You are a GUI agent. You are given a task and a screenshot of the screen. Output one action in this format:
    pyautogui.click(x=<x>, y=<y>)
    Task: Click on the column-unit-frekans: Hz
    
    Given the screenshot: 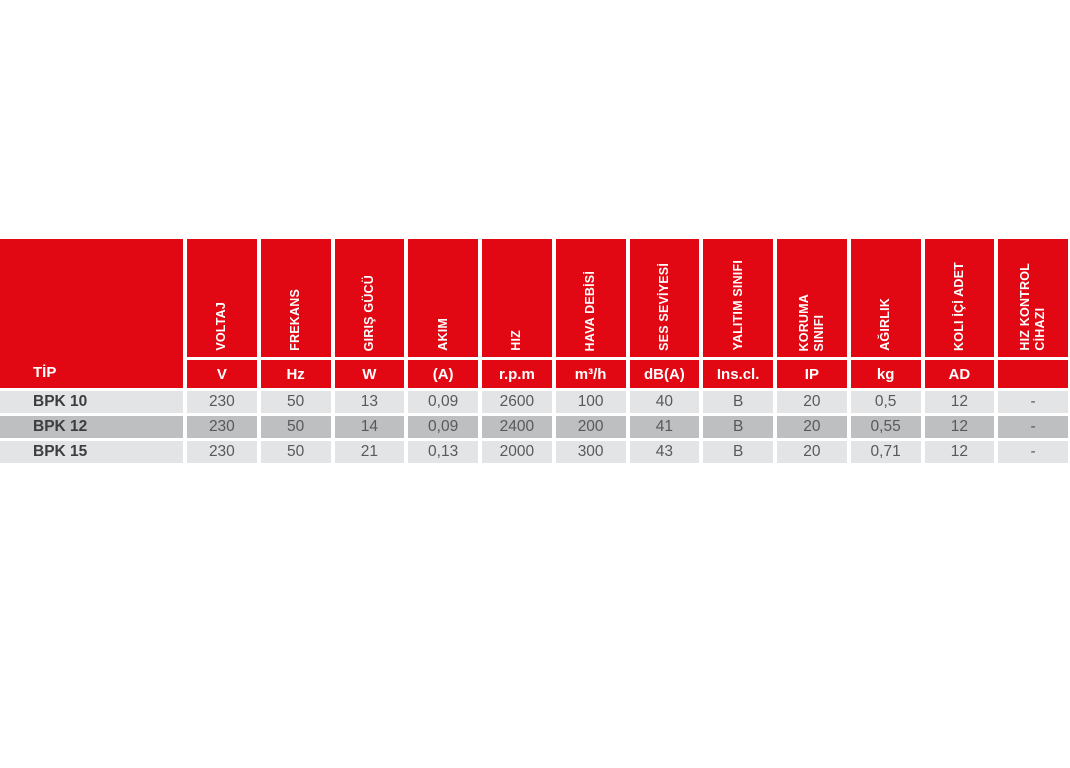 What is the action you would take?
    pyautogui.click(x=295, y=374)
    